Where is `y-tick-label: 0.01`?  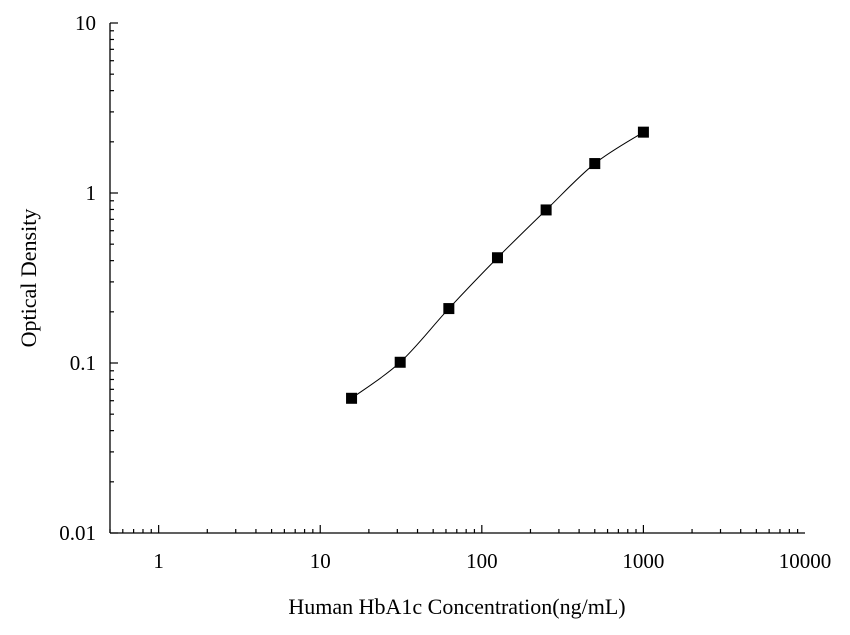
y-tick-label: 0.01 is located at coordinates (77, 533).